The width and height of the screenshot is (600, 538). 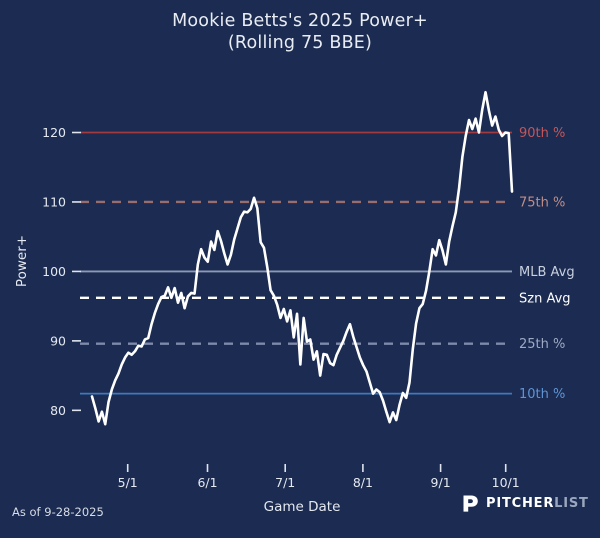 What do you see at coordinates (302, 507) in the screenshot?
I see `x-axis-title: Game Date` at bounding box center [302, 507].